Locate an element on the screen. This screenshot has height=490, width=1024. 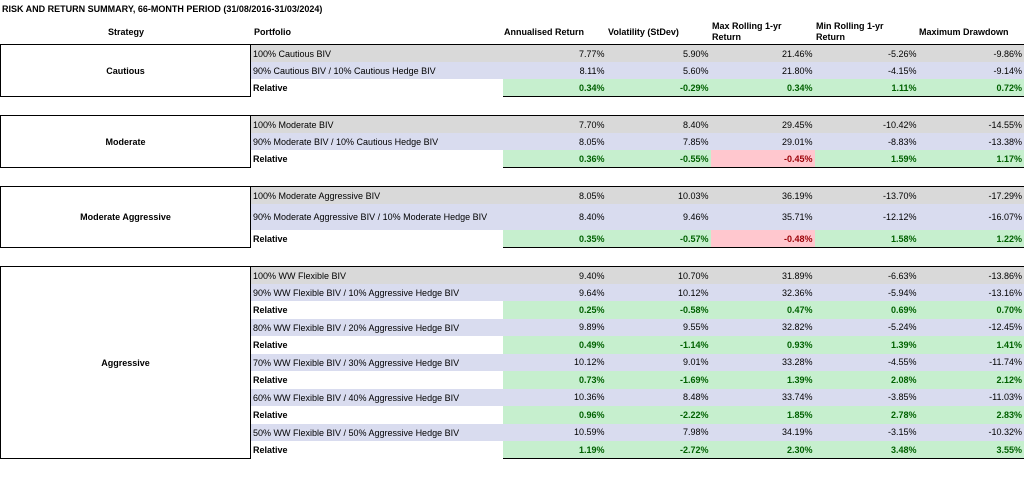
relative-row: Relative 0.34% -0.29% 0.34% 1.11% 0.72% is located at coordinates (512, 88).